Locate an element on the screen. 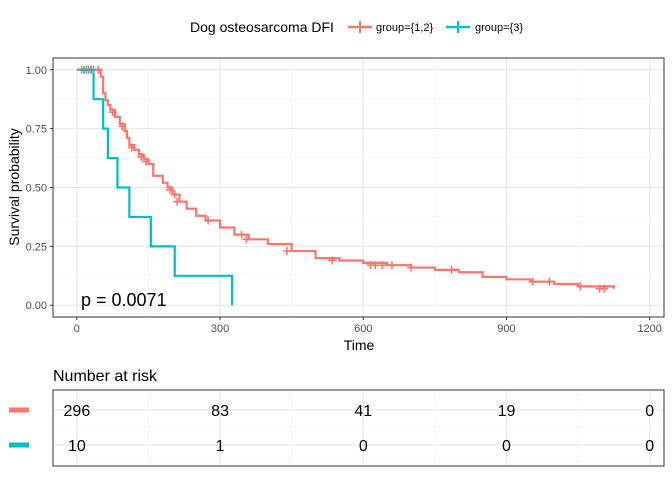  x-axis-ticks: 0 300 600 900 1200 is located at coordinates (368, 326).